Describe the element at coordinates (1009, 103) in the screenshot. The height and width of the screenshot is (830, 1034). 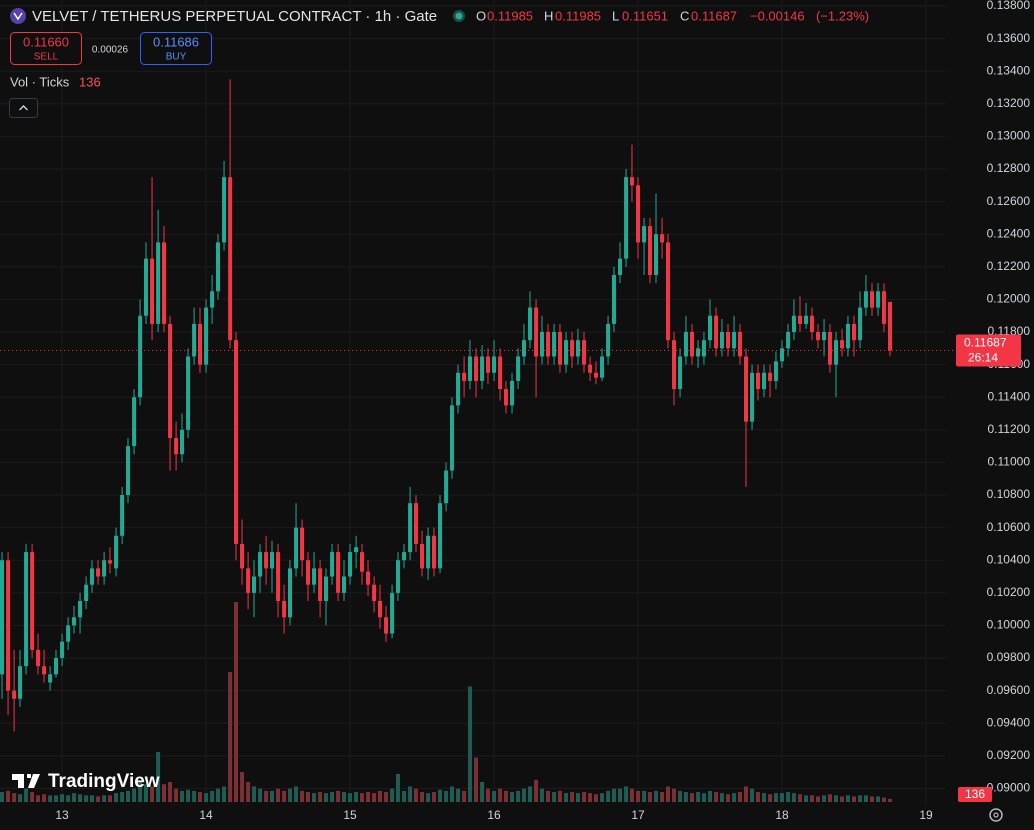
I see `y-tick-label: 0.13200` at that location.